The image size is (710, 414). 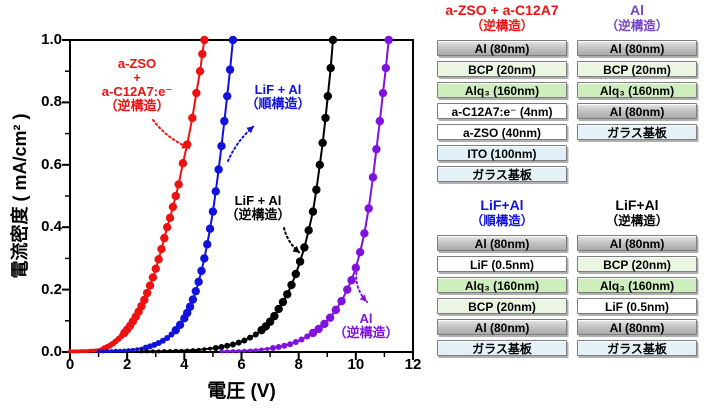 I want to click on panel-subtitle: （逆構造）, so click(x=637, y=221).